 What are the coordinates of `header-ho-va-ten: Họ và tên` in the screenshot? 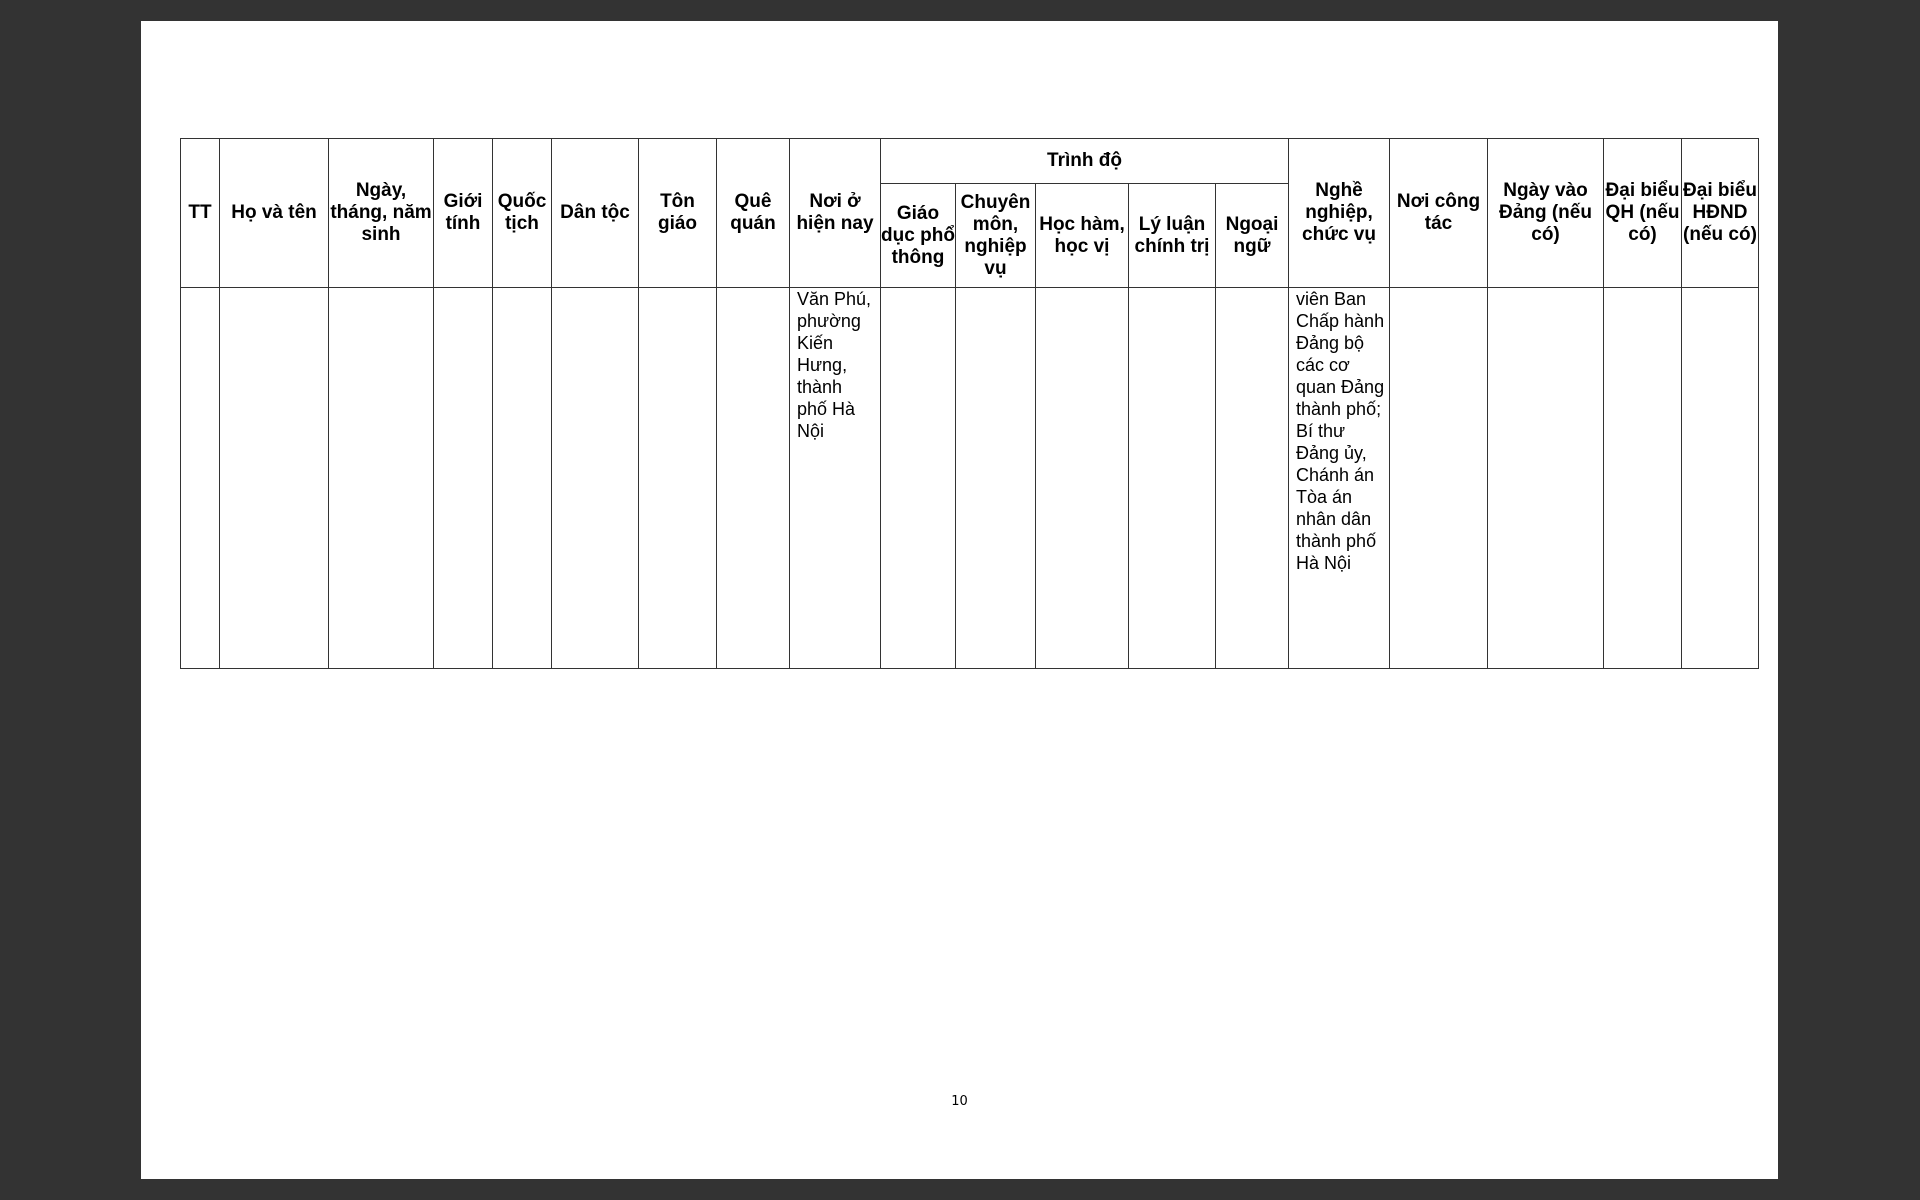 It's located at (274, 213).